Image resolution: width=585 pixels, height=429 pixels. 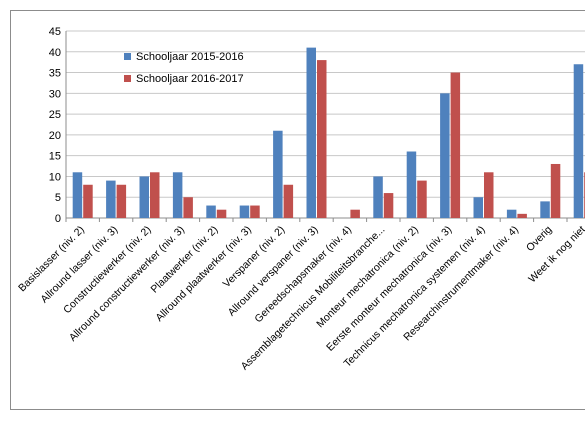 I want to click on y-tick-label: 25, so click(x=55, y=115).